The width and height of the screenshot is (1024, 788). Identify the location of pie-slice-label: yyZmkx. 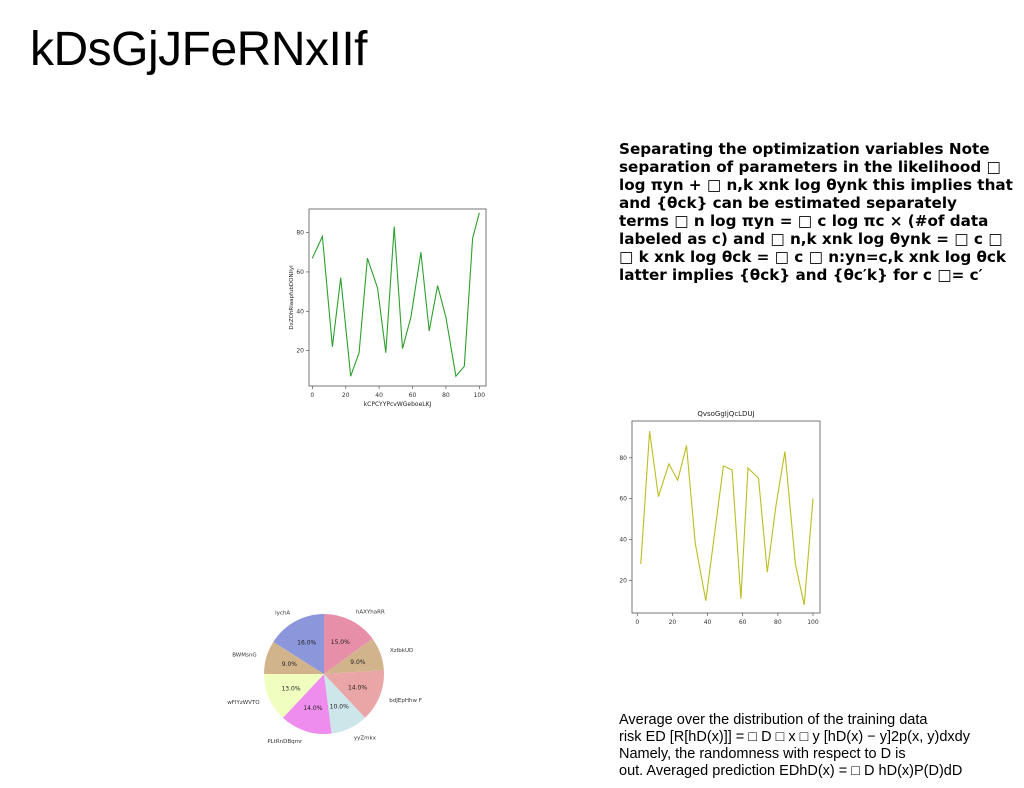
(365, 739).